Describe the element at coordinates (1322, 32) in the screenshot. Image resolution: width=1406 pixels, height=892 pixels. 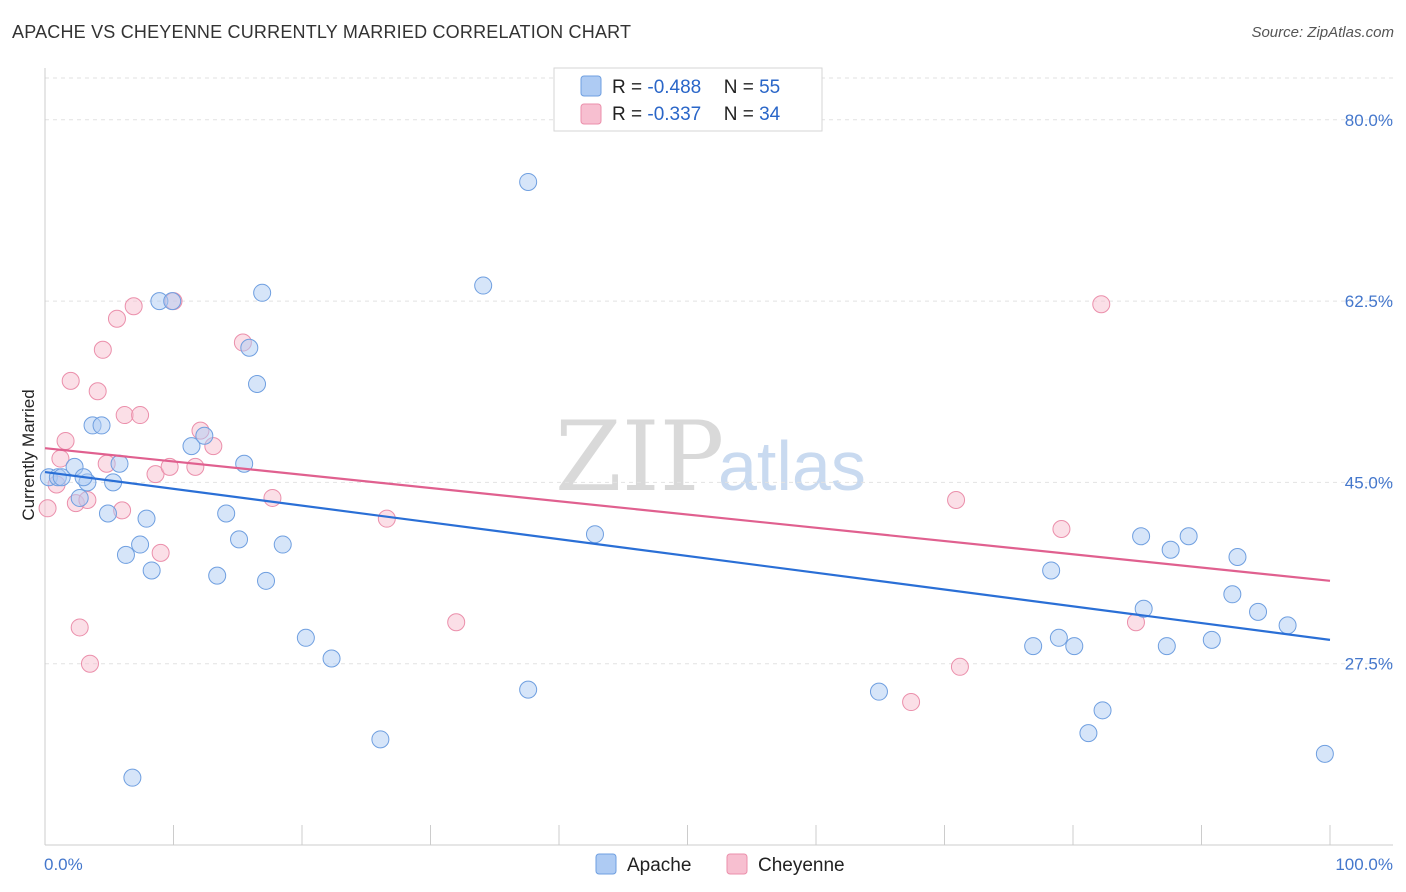
I see `source-label: Source: ZipAtlas.com` at that location.